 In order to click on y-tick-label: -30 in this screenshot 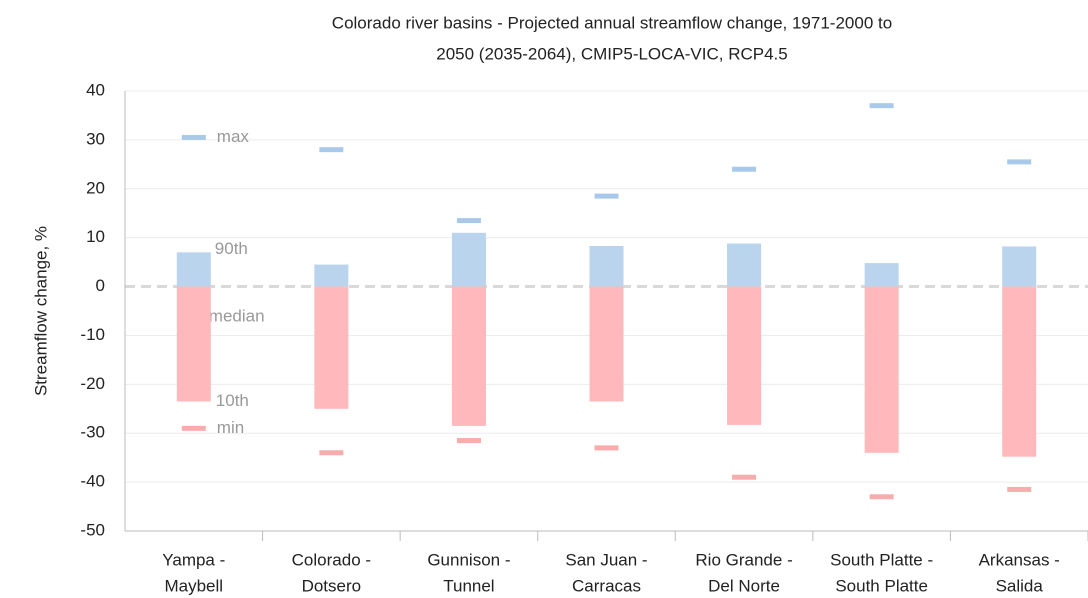, I will do `click(92, 432)`.